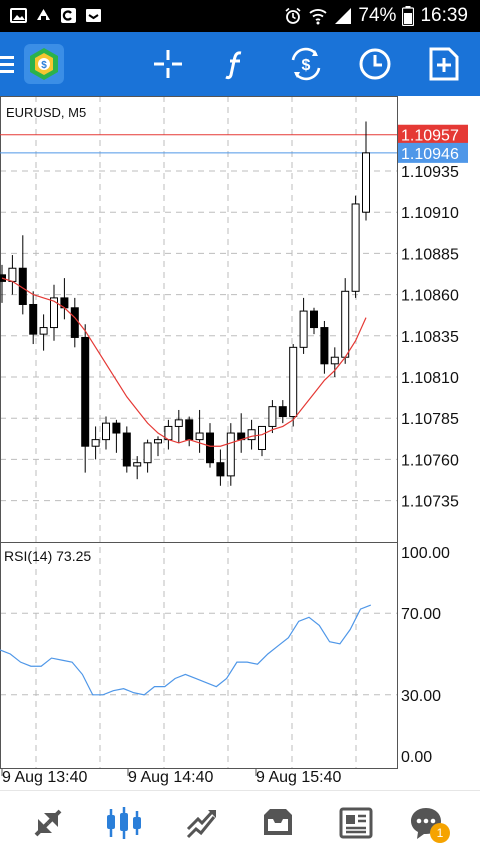  I want to click on price-tick-label: 1.10835, so click(430, 337).